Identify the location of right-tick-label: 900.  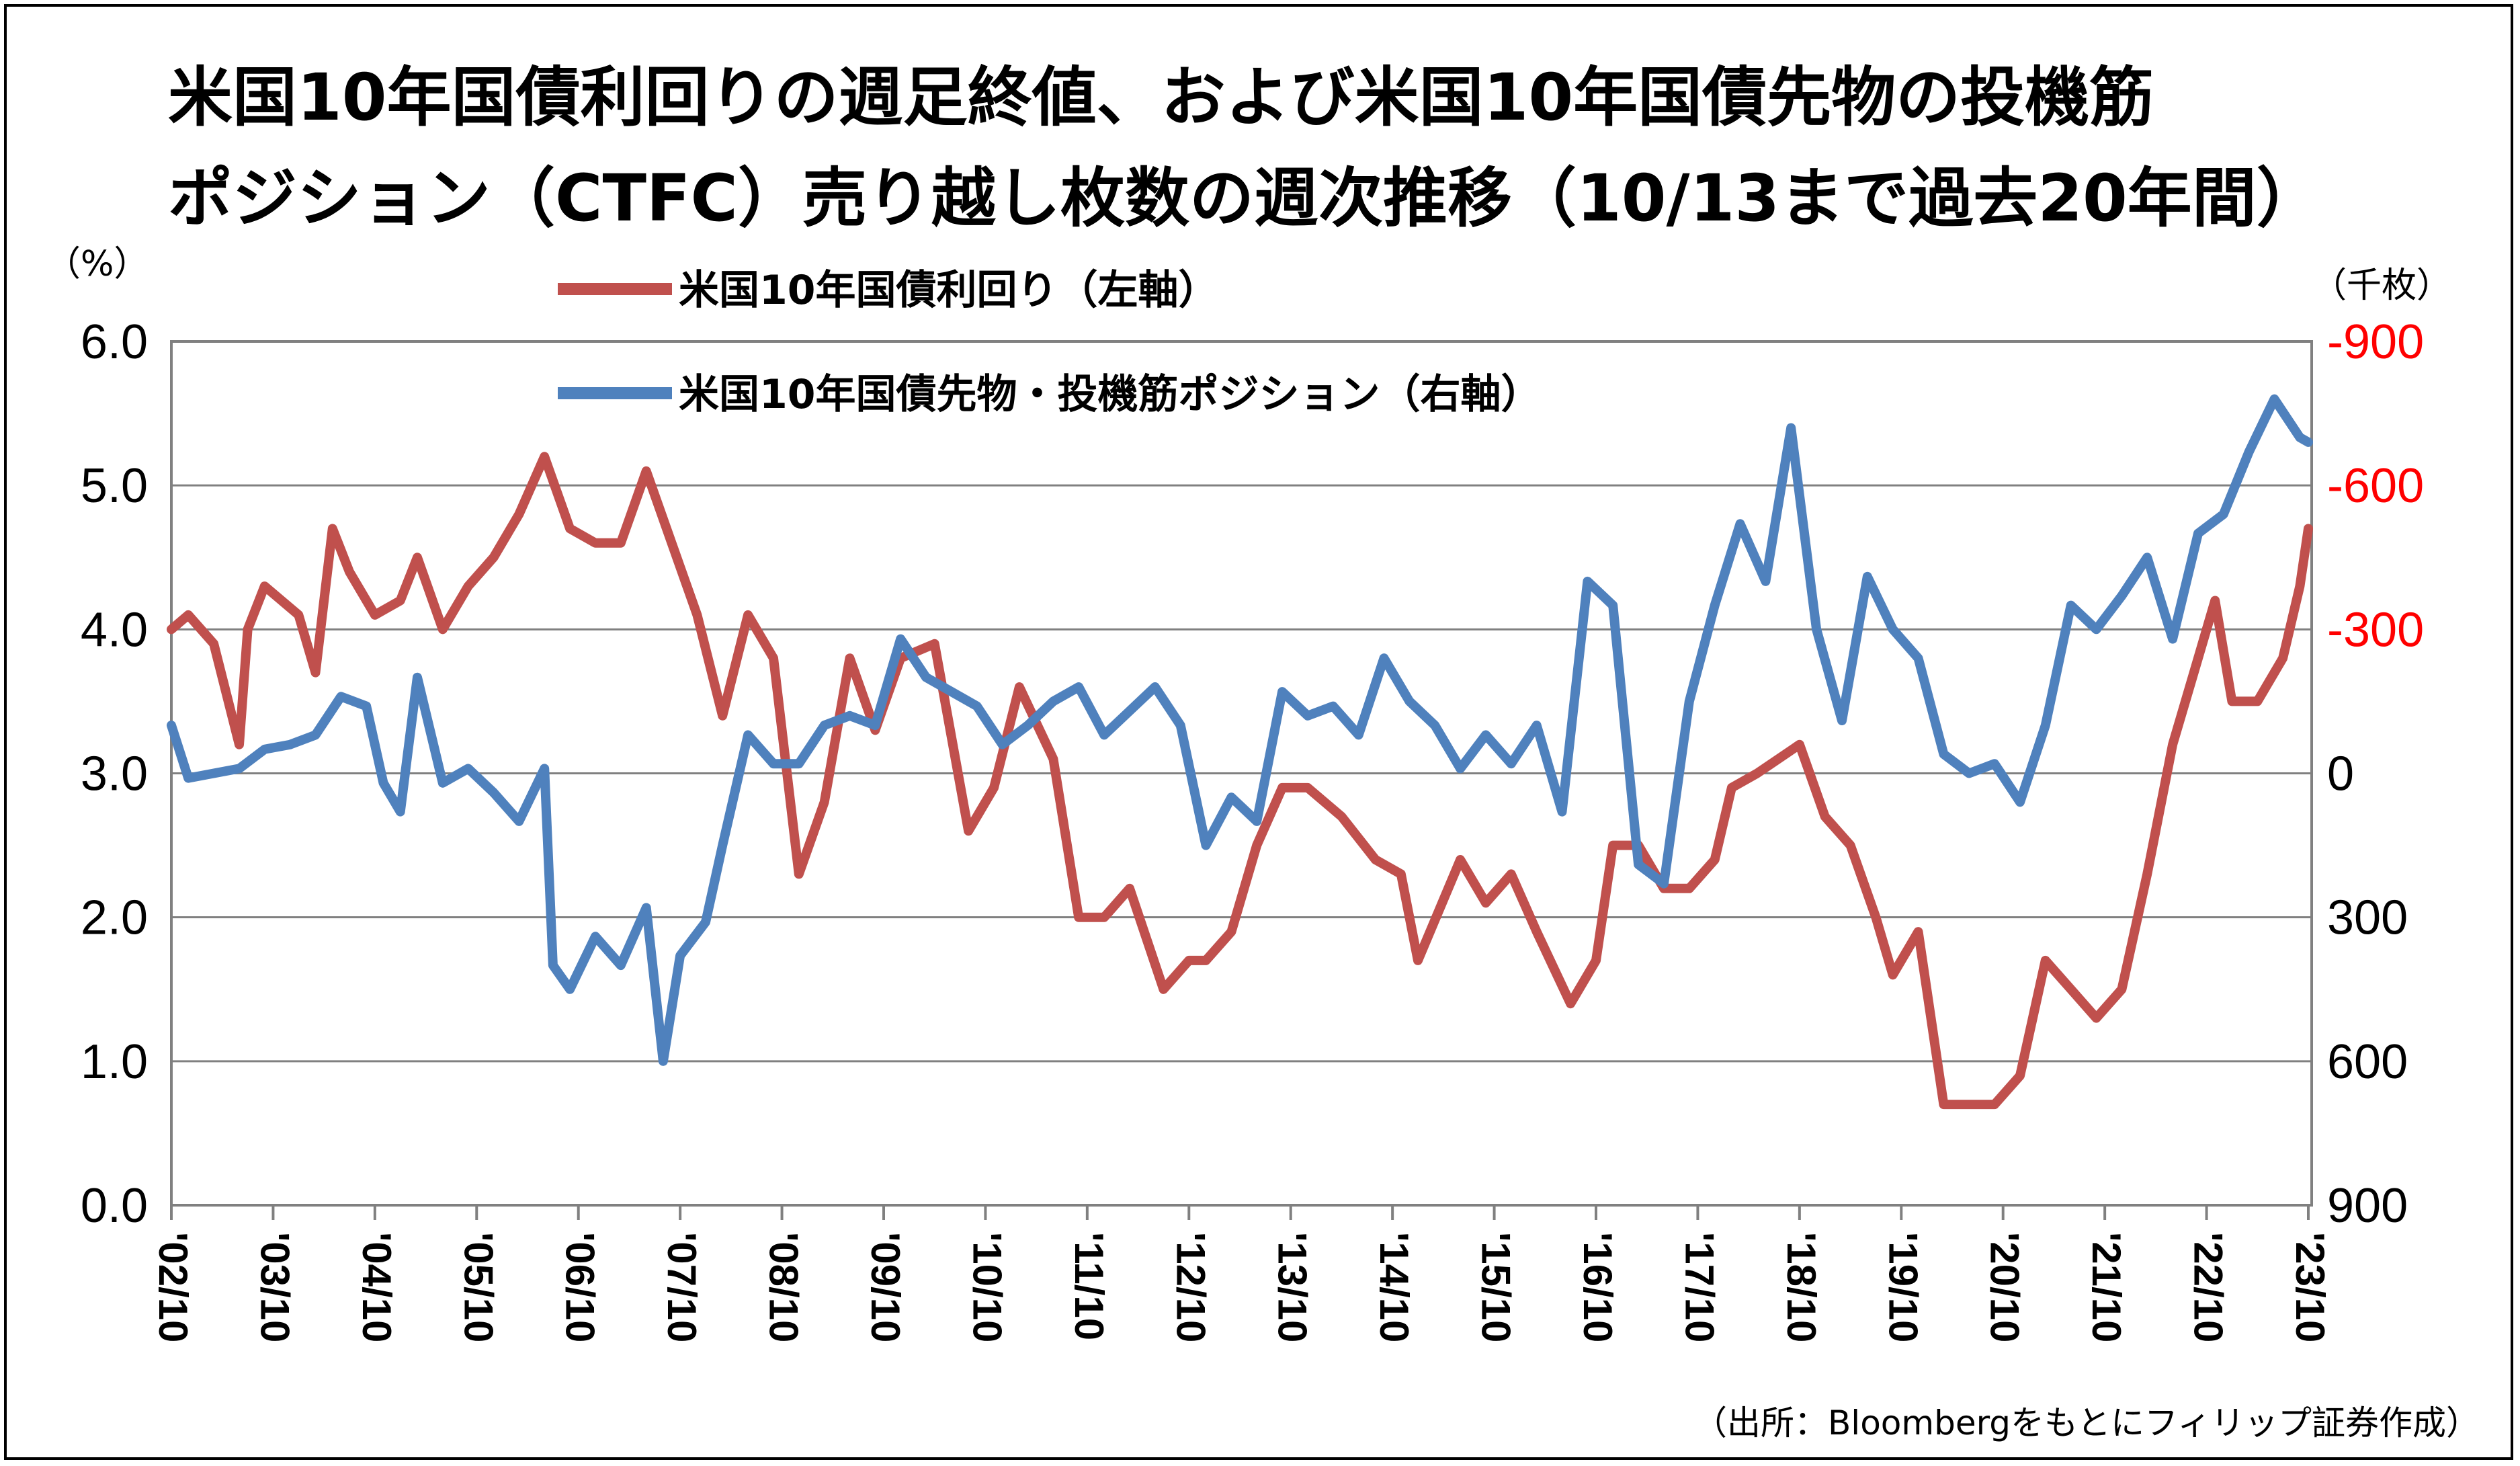
(2367, 1206).